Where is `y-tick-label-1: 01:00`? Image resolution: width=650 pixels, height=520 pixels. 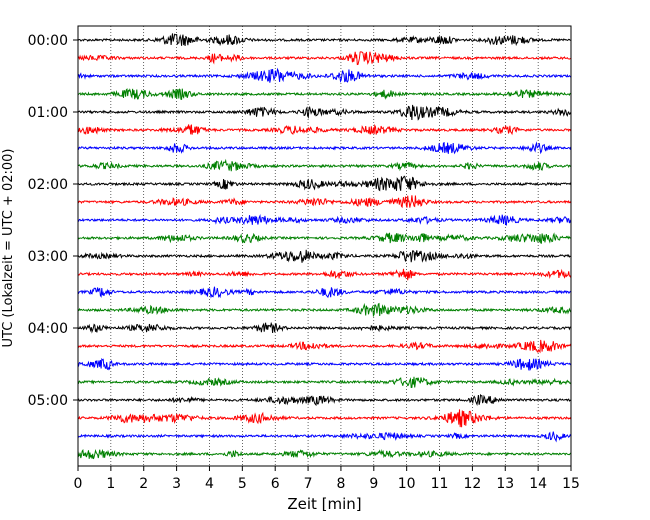 y-tick-label-1: 01:00 is located at coordinates (48, 113).